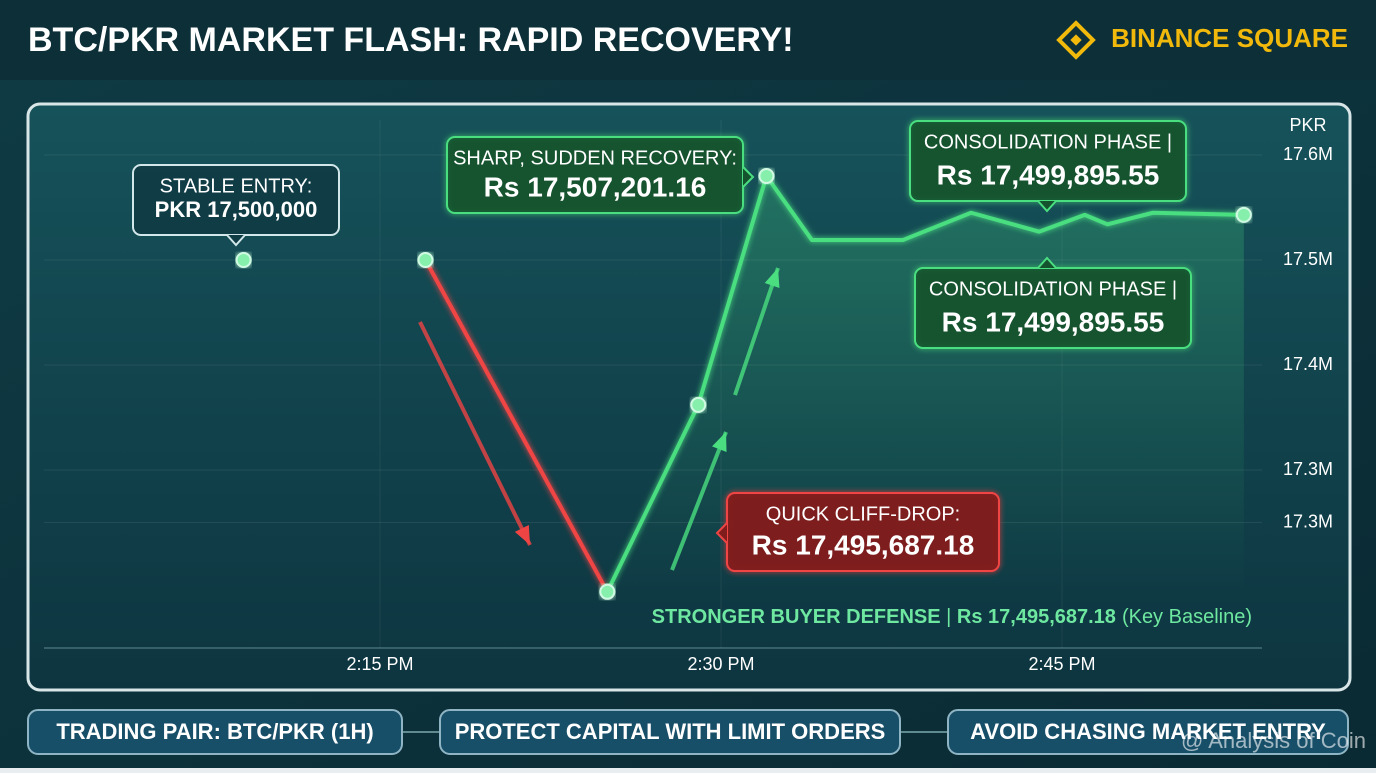 This screenshot has height=773, width=1376. I want to click on brand: BINANCE SQUARE, so click(1229, 38).